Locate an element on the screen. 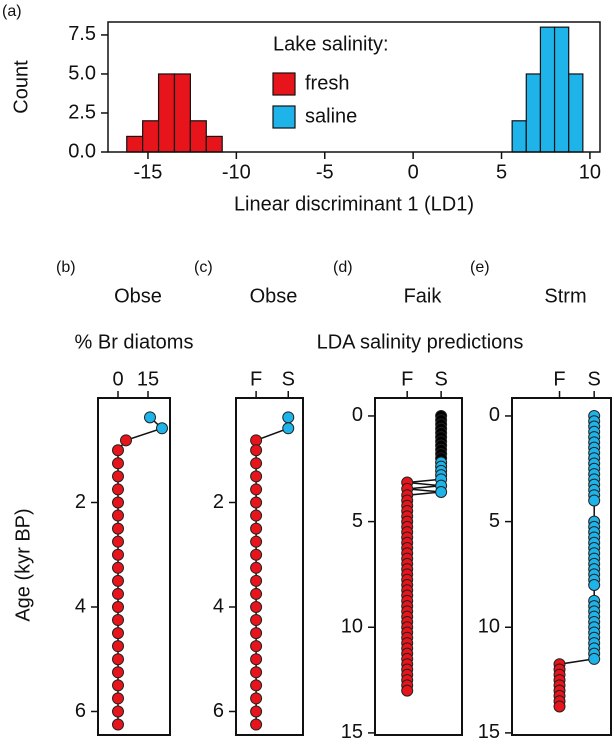 The width and height of the screenshot is (614, 745). panel-title: Faik is located at coordinates (423, 296).